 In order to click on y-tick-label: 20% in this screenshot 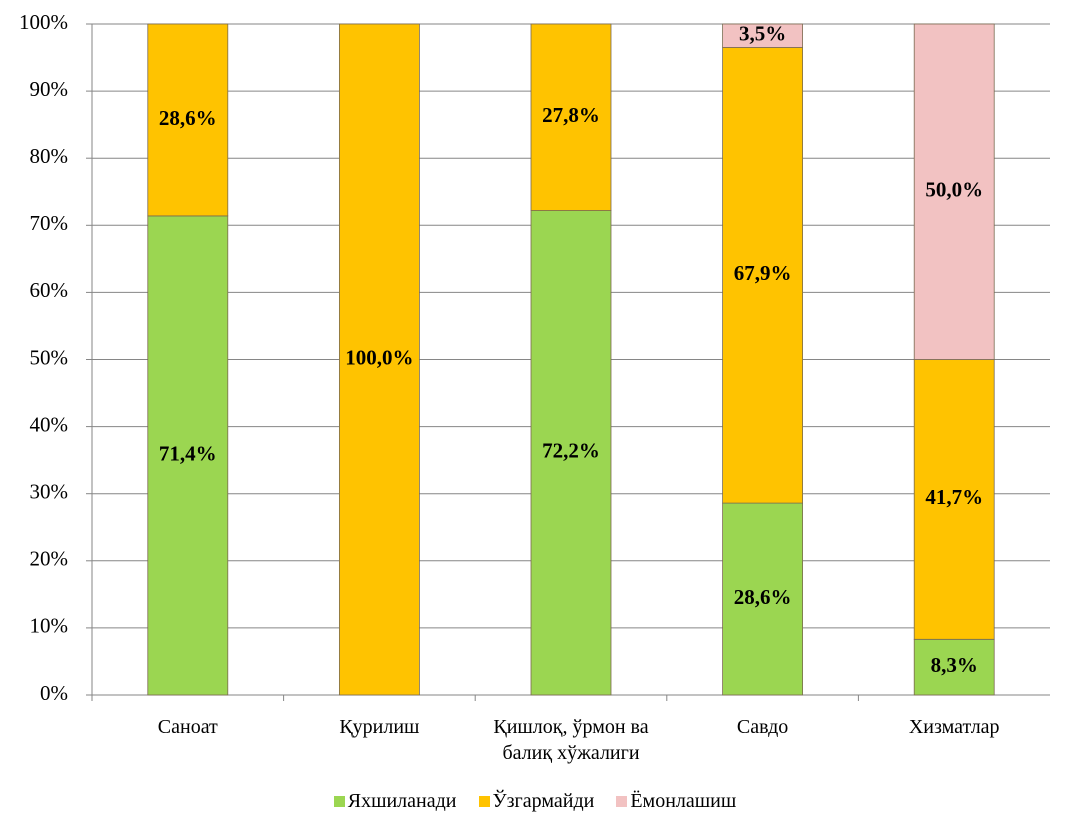, I will do `click(49, 559)`.